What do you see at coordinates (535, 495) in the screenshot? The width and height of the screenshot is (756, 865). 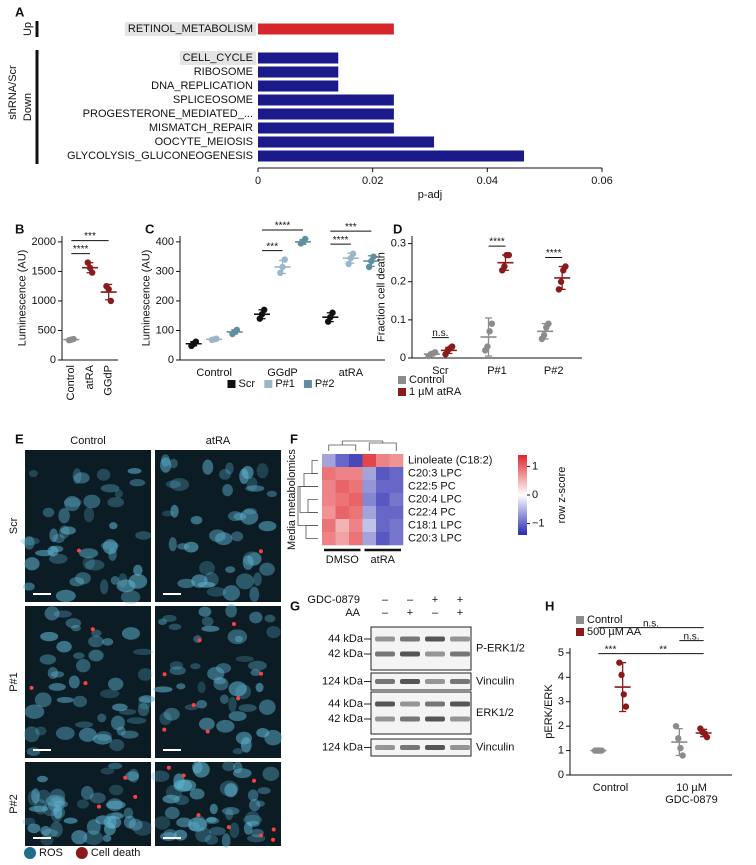 I see `colorbar-tick-label: 0` at bounding box center [535, 495].